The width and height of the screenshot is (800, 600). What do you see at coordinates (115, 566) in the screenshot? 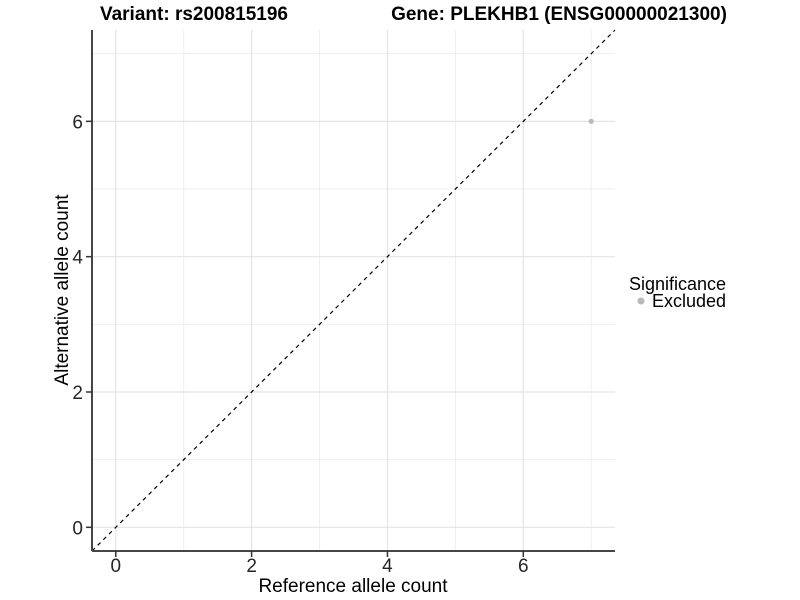
I see `x-tick-label: 0` at bounding box center [115, 566].